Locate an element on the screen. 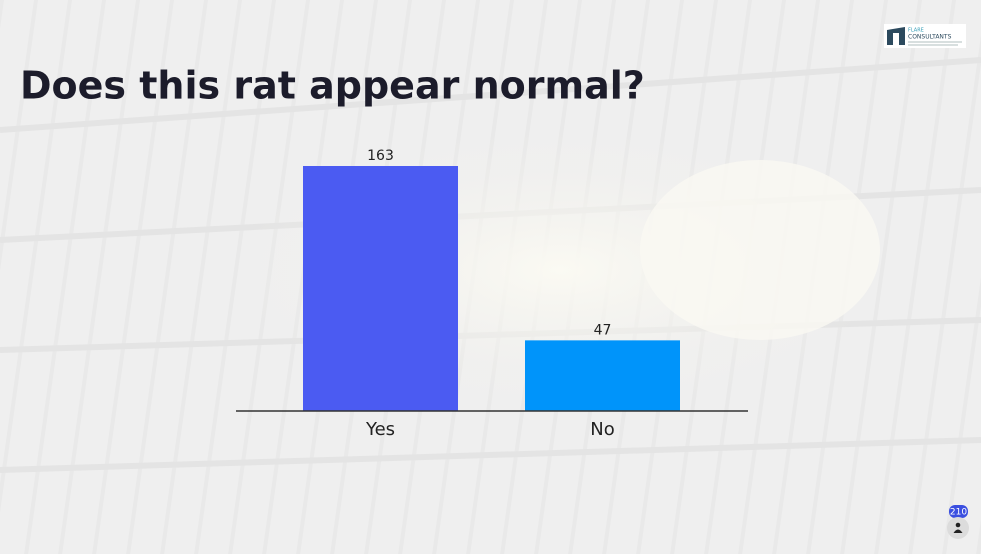 The height and width of the screenshot is (554, 981). participant-badge is located at coordinates (958, 511).